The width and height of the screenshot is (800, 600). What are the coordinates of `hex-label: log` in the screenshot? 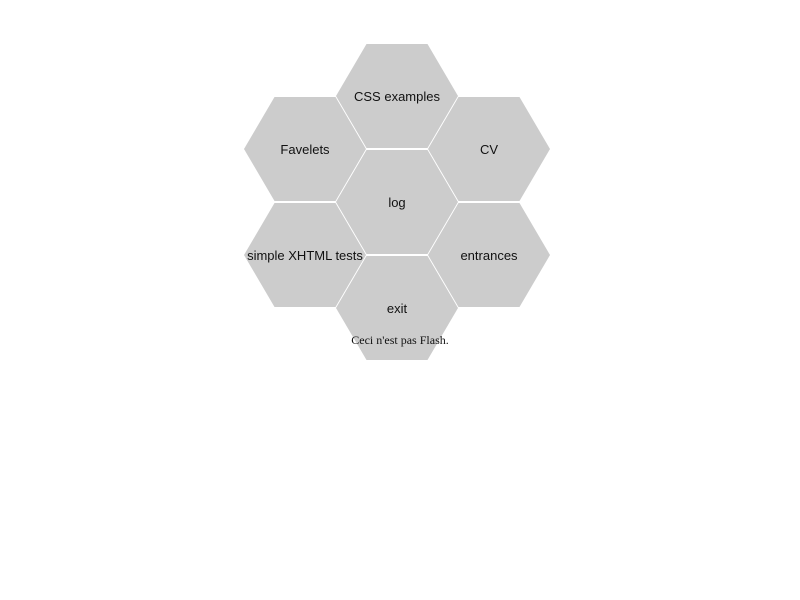 It's located at (397, 202).